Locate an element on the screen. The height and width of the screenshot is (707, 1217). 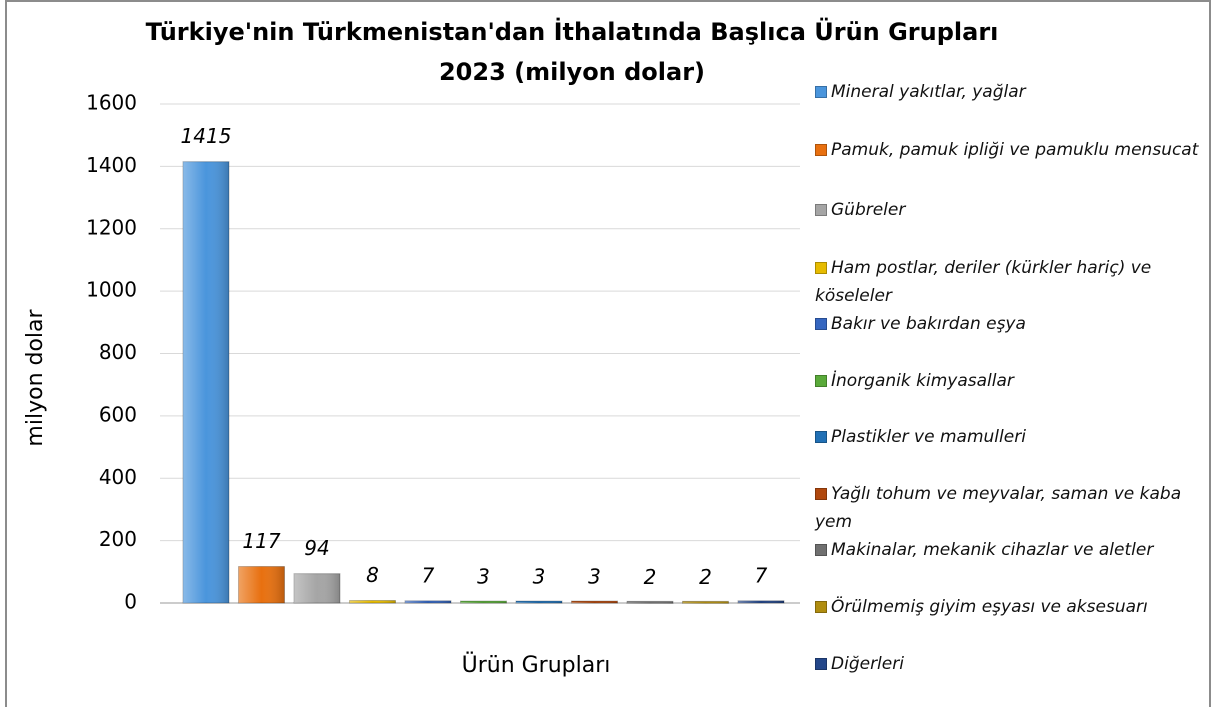
y-tick-label: 600 is located at coordinates (118, 414).